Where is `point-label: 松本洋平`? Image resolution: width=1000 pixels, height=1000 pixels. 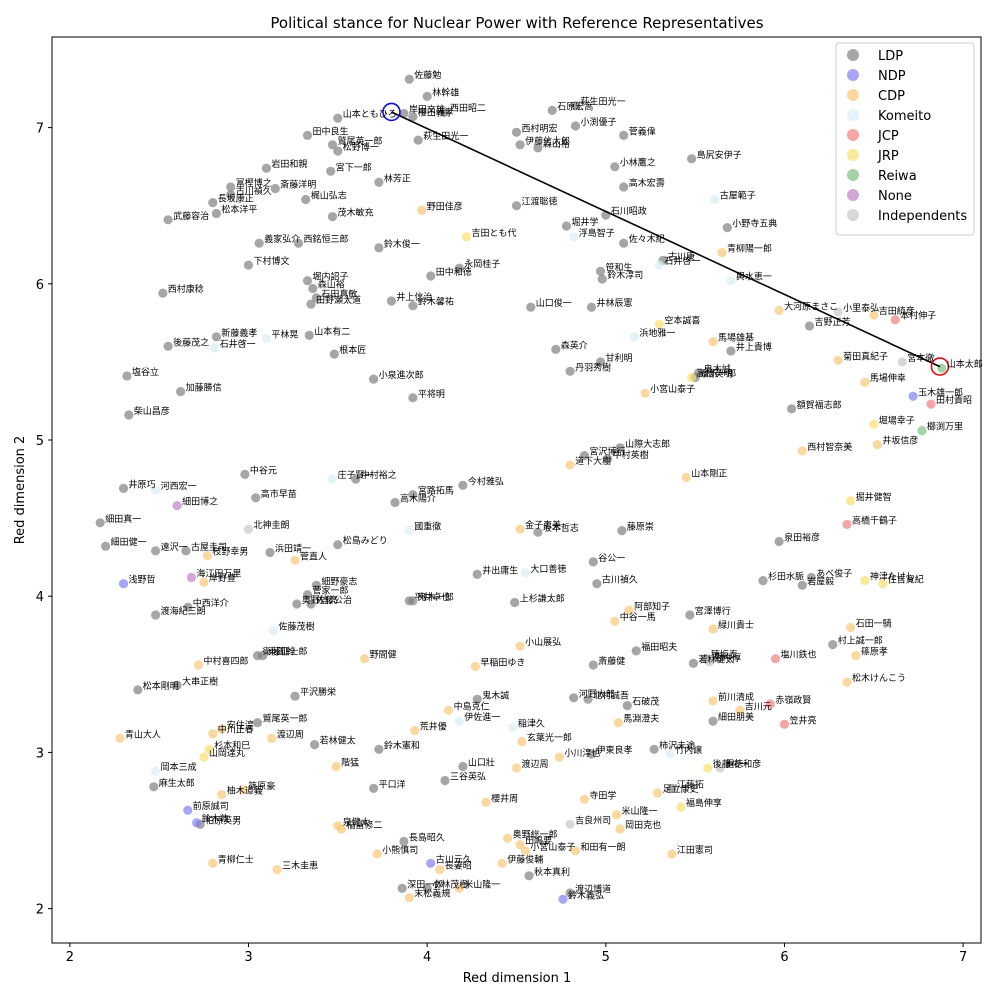 point-label: 松本洋平 is located at coordinates (239, 210).